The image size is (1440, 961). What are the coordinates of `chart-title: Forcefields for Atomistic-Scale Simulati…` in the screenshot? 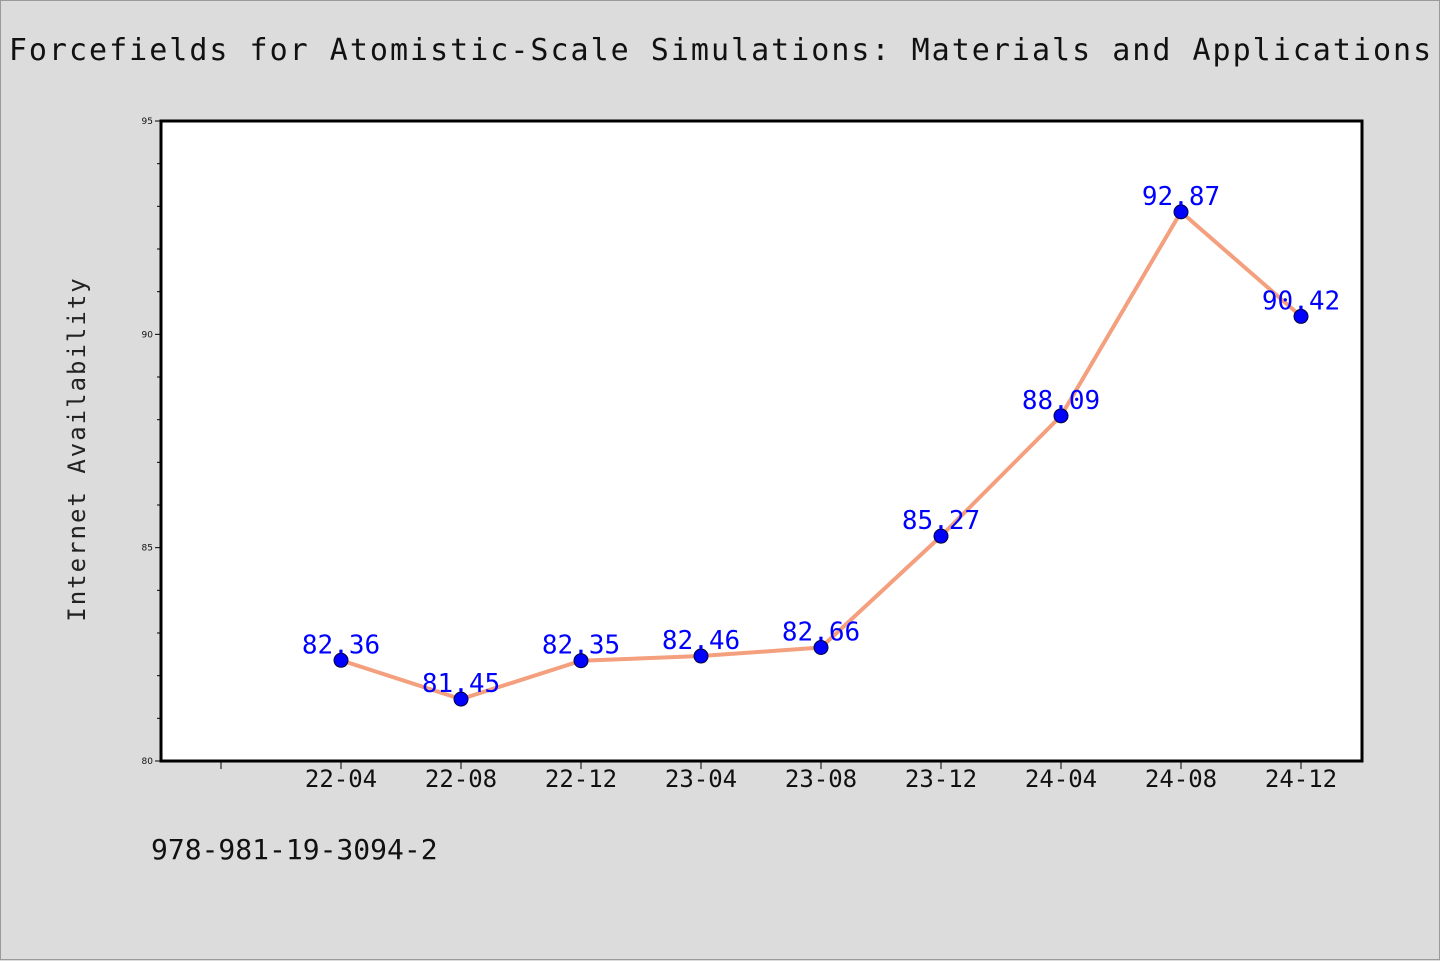 It's located at (721, 50).